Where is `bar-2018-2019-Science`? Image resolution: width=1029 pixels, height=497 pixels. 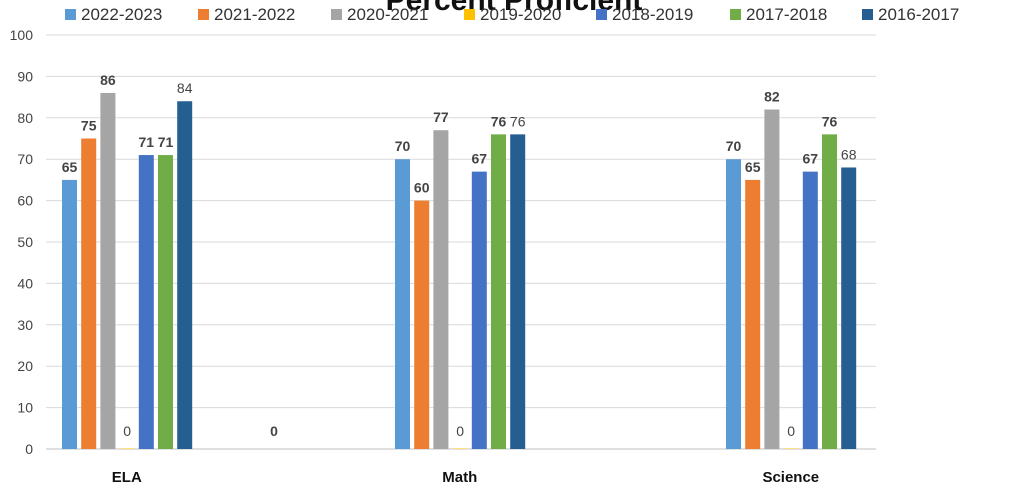
bar-2018-2019-Science is located at coordinates (810, 310).